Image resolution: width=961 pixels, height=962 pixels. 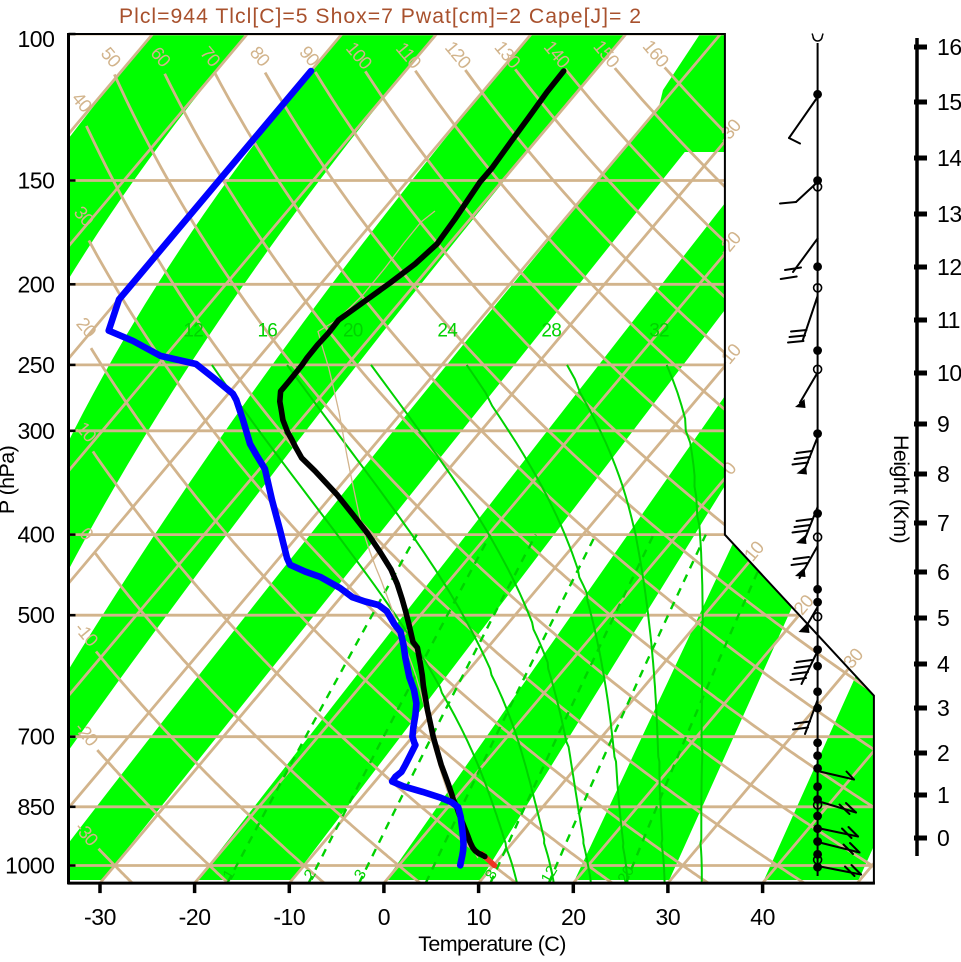 I want to click on svg-text: 7, so click(x=943, y=523).